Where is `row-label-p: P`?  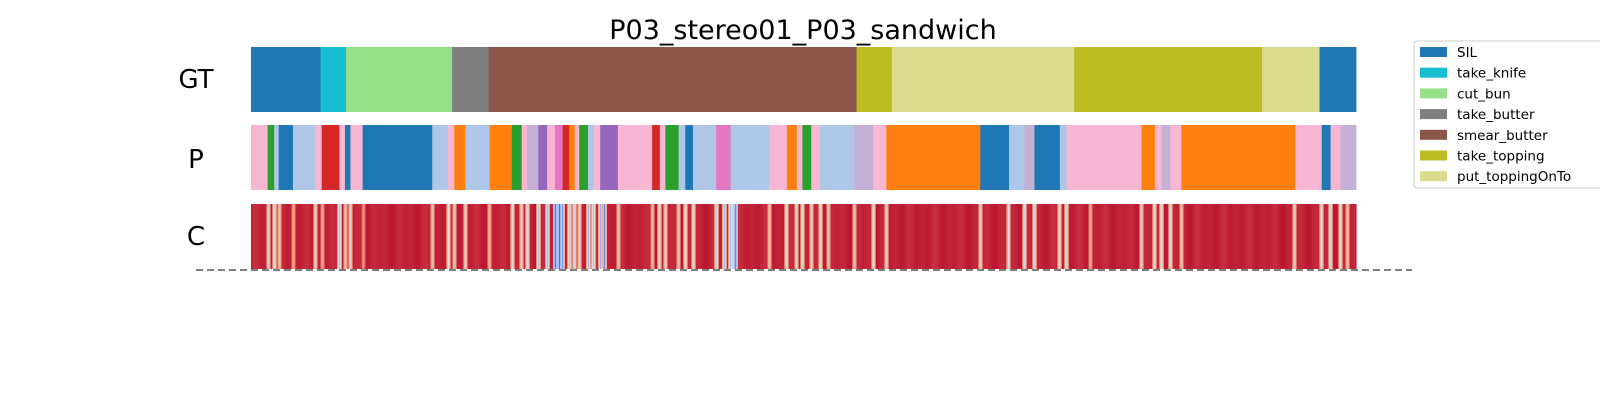
row-label-p: P is located at coordinates (196, 160).